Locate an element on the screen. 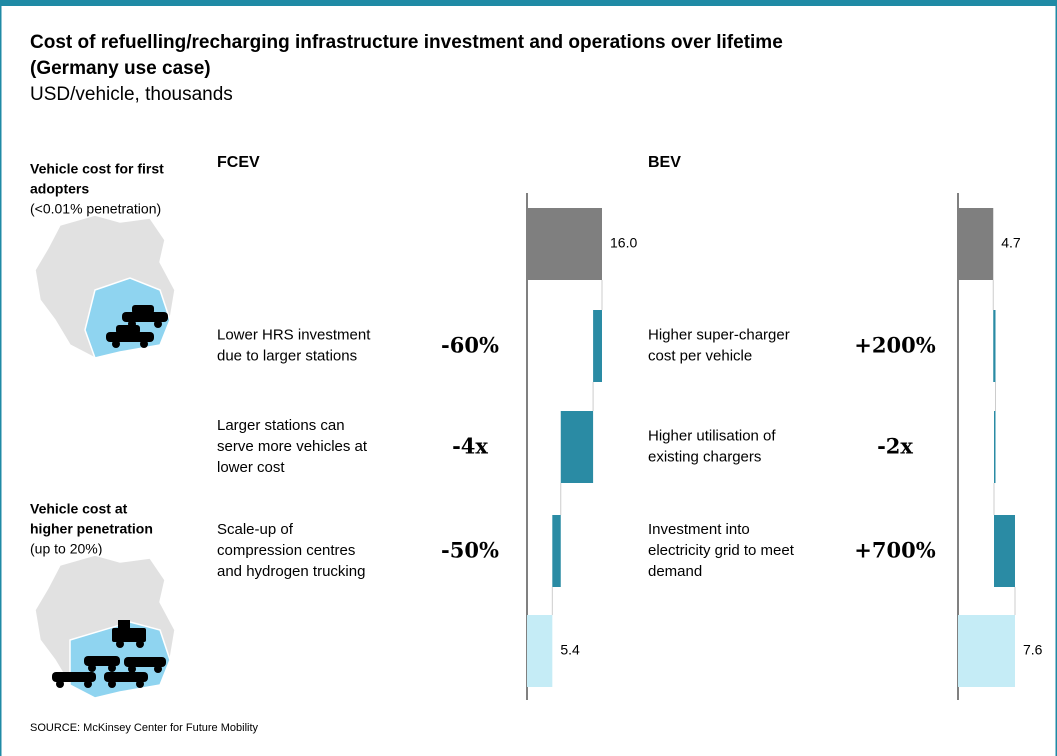 This screenshot has width=1057, height=756. change-label: -60% is located at coordinates (470, 345).